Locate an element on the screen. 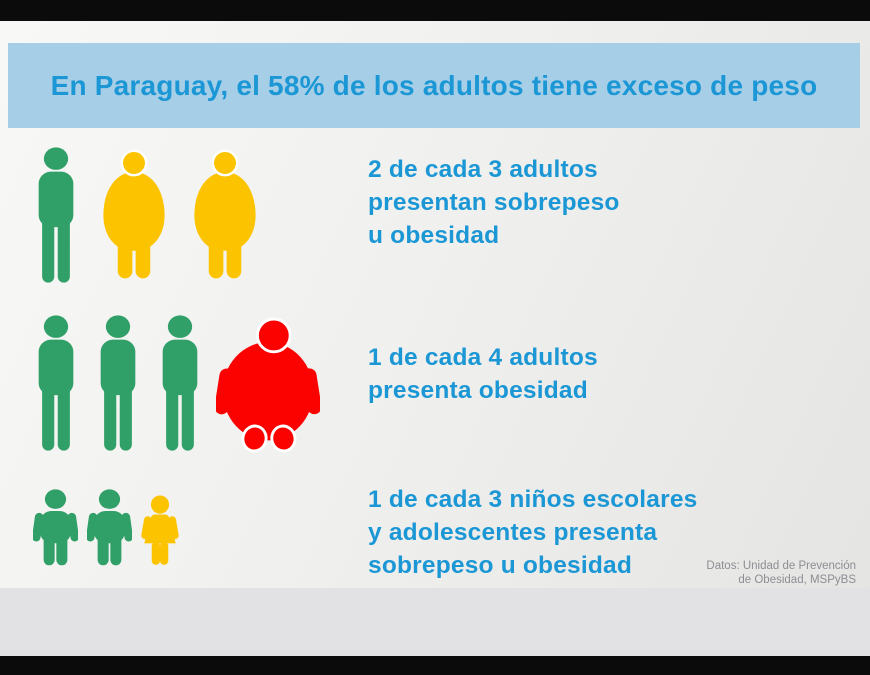  fact-line: presenta obesidad is located at coordinates (478, 390).